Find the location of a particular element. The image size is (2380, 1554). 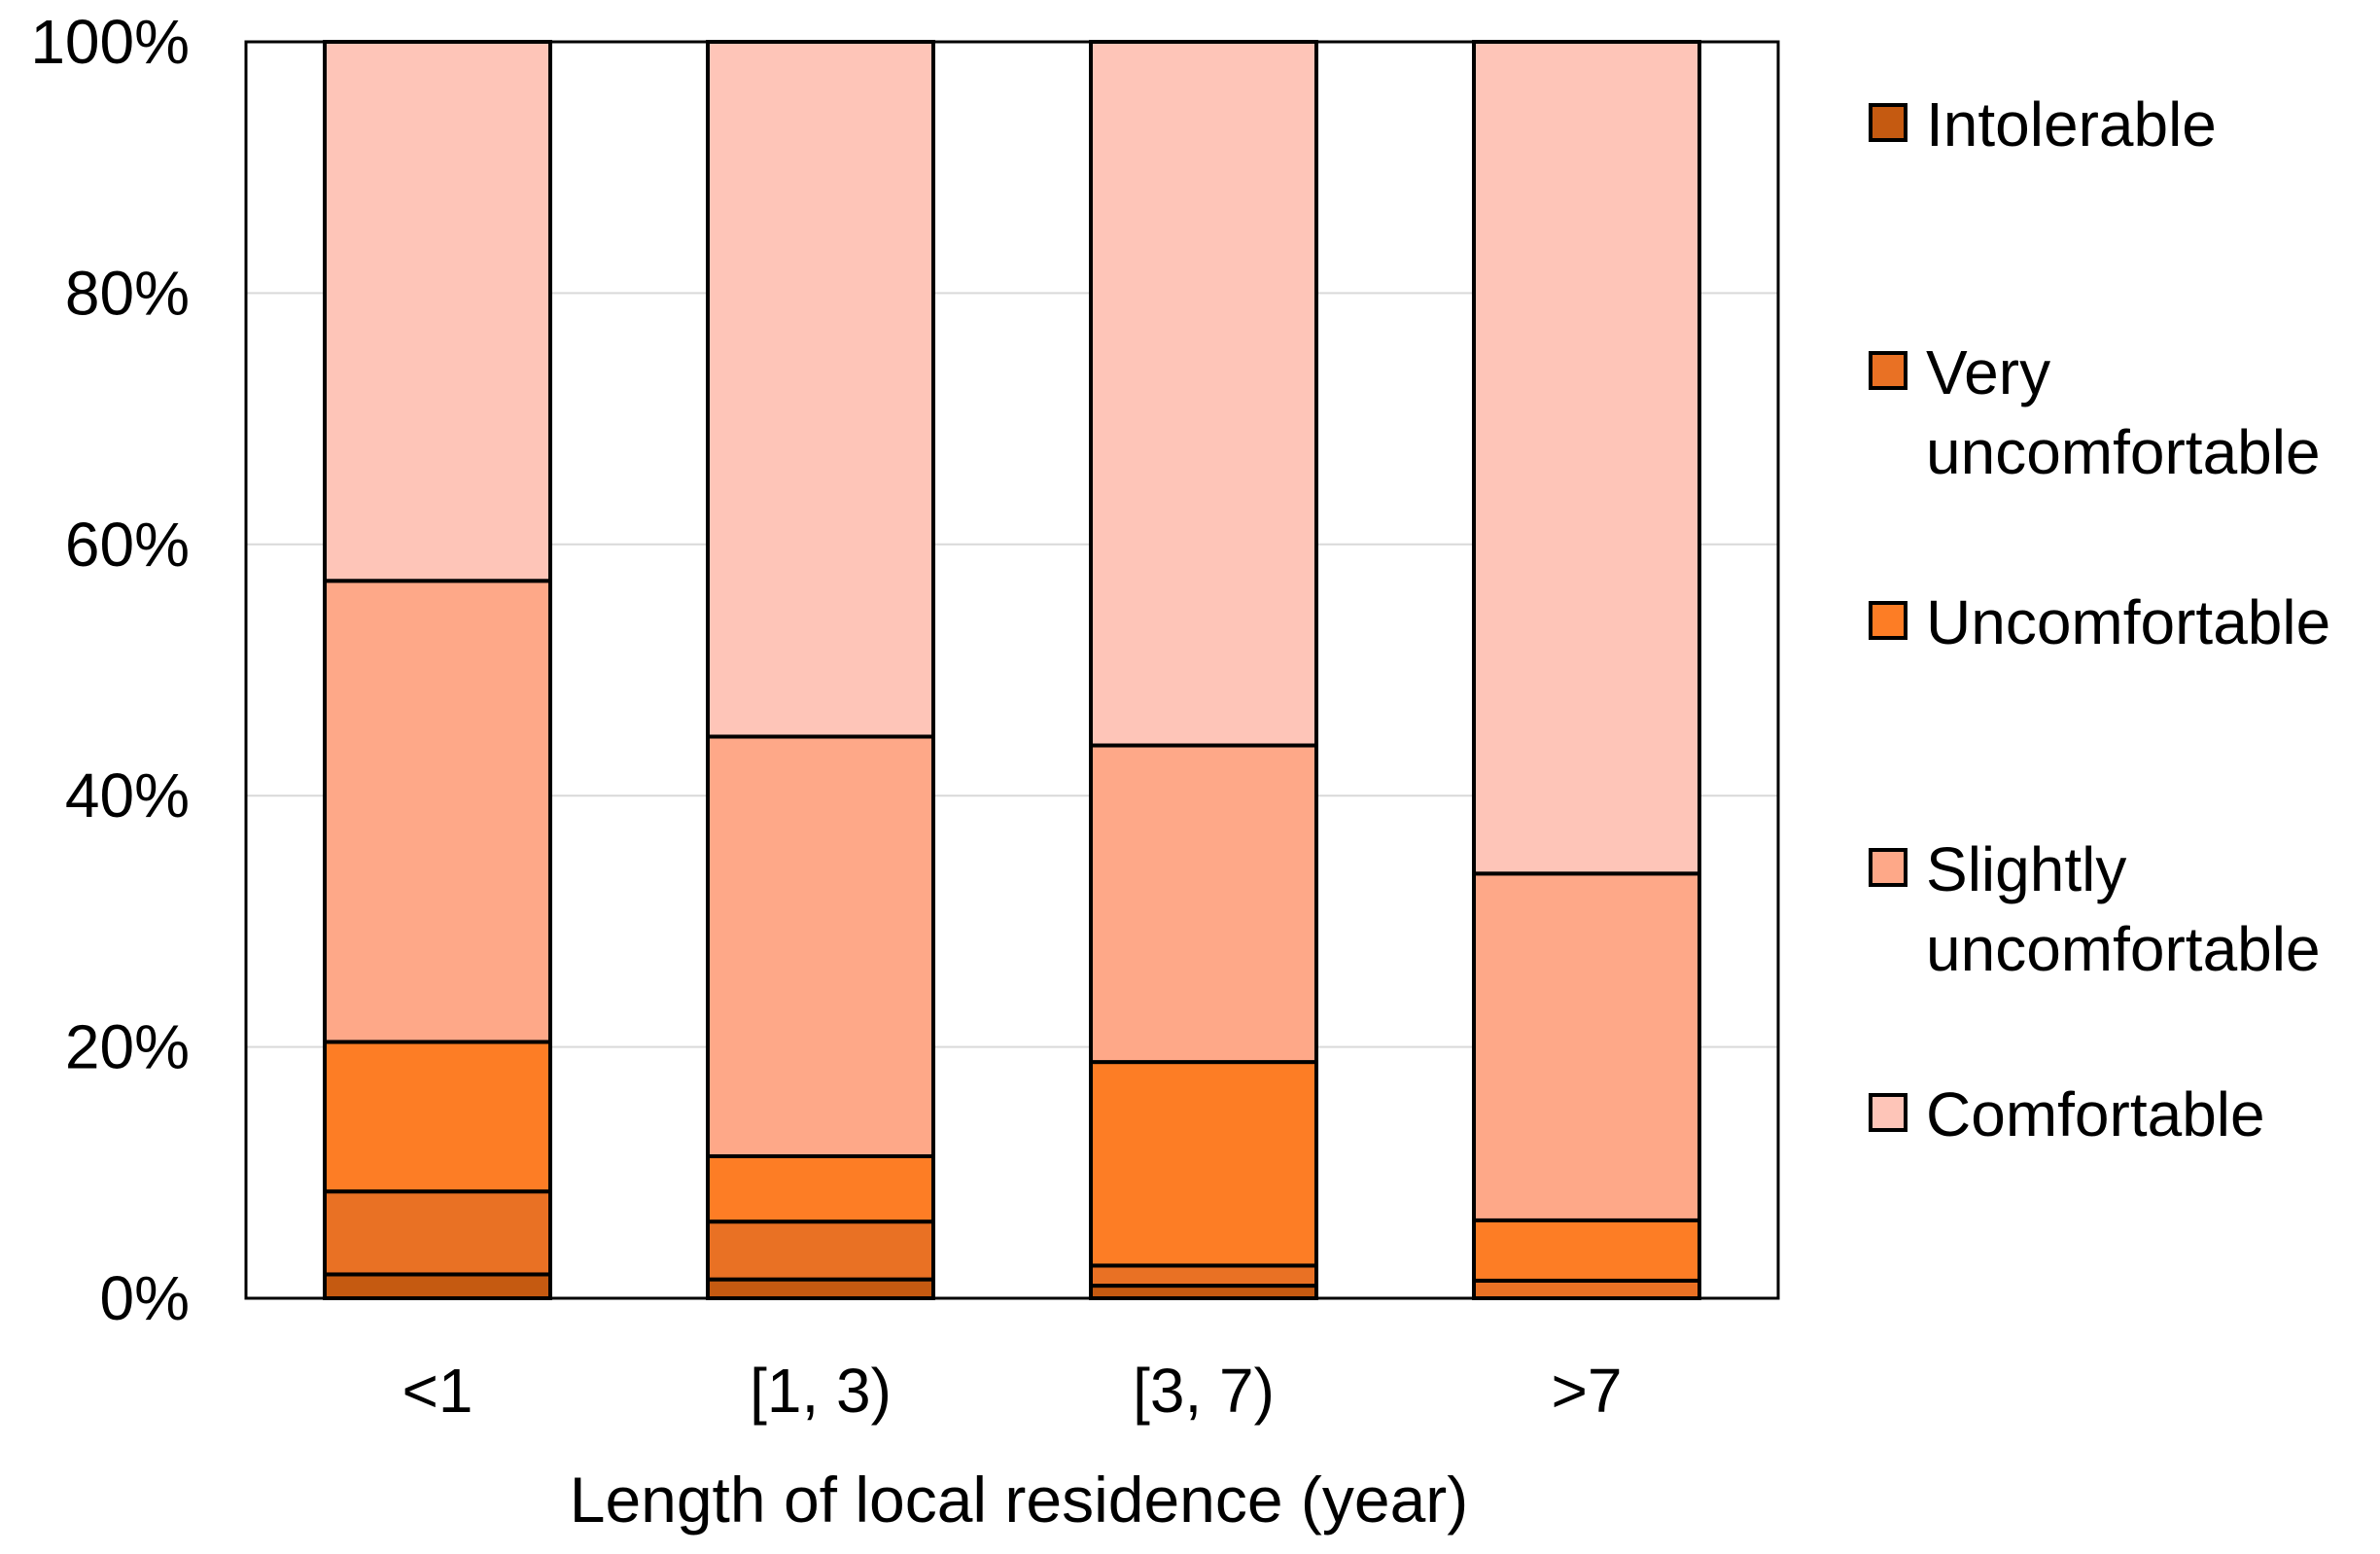

y-tick-label: 60% is located at coordinates (127, 545).